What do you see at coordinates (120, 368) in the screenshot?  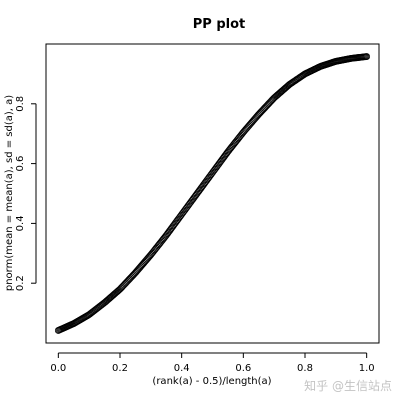 I see `x-tick-label: 0.2` at bounding box center [120, 368].